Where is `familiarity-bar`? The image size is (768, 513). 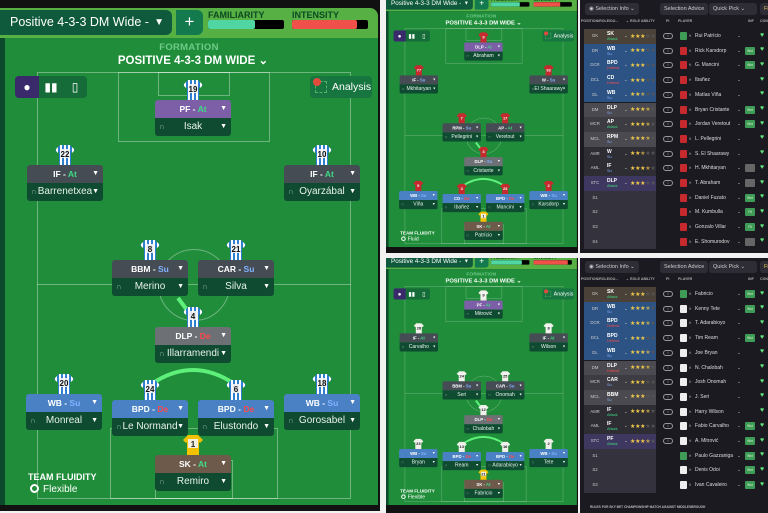
familiarity-bar is located at coordinates (510, 262).